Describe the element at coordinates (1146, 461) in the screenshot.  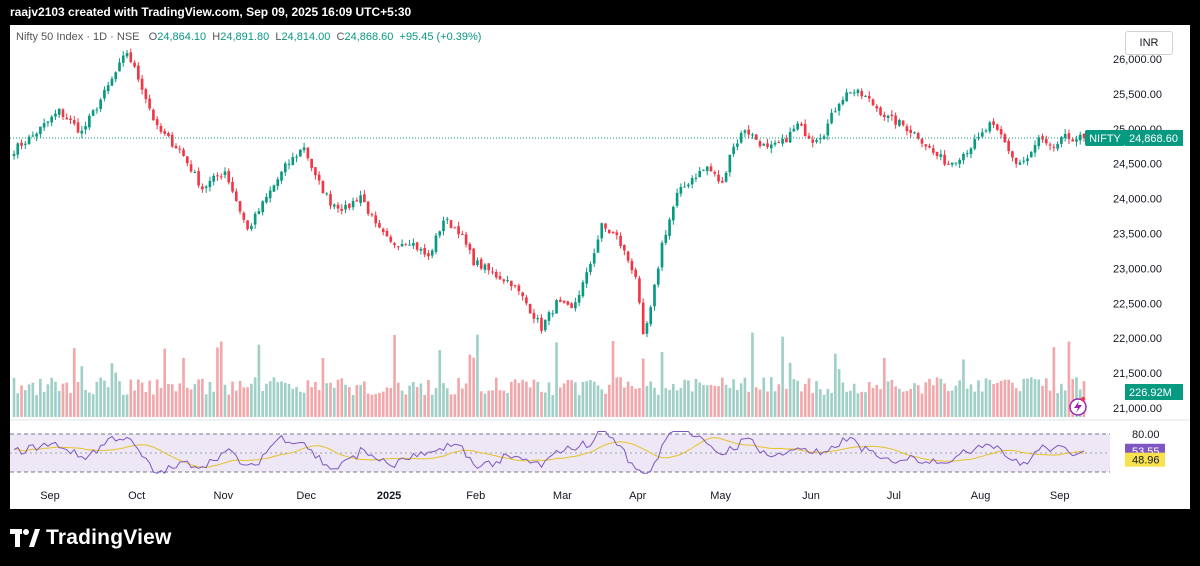
I see `rsi-ma-tag-text: 48.96` at that location.